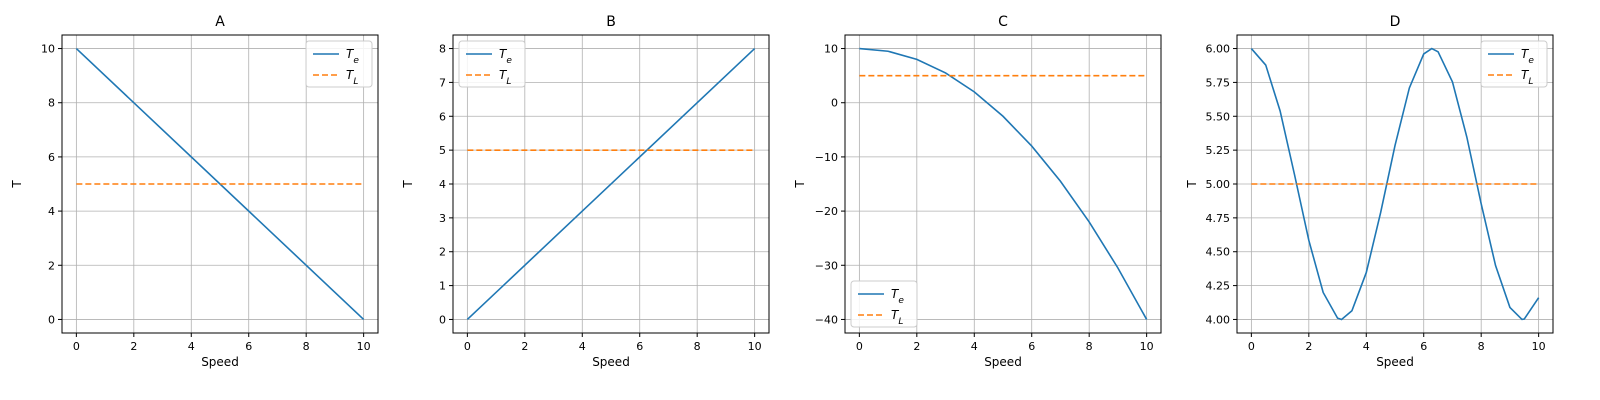 The height and width of the screenshot is (400, 1600). Describe the element at coordinates (1218, 184) in the screenshot. I see `y-tick-label: 5.00` at that location.